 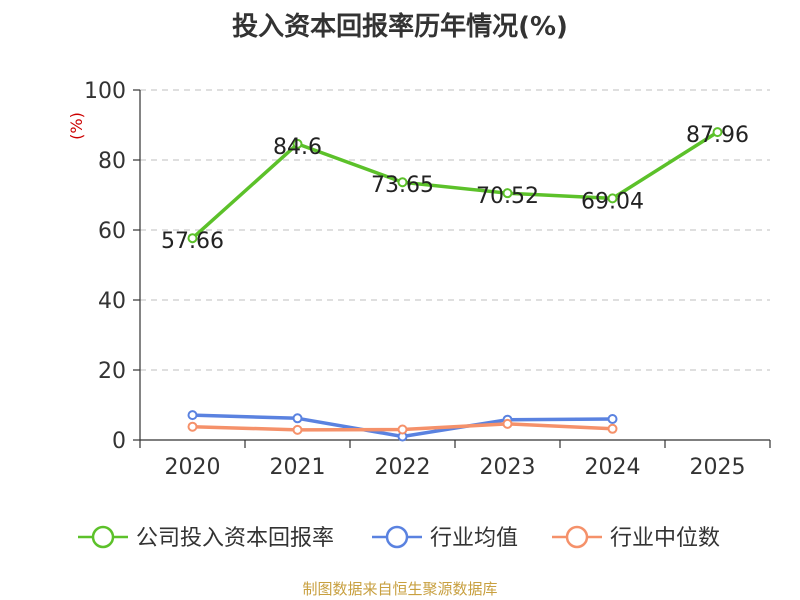 What do you see at coordinates (400, 27) in the screenshot?
I see `chart-title: 投入资本回报率历年情况(%)` at bounding box center [400, 27].